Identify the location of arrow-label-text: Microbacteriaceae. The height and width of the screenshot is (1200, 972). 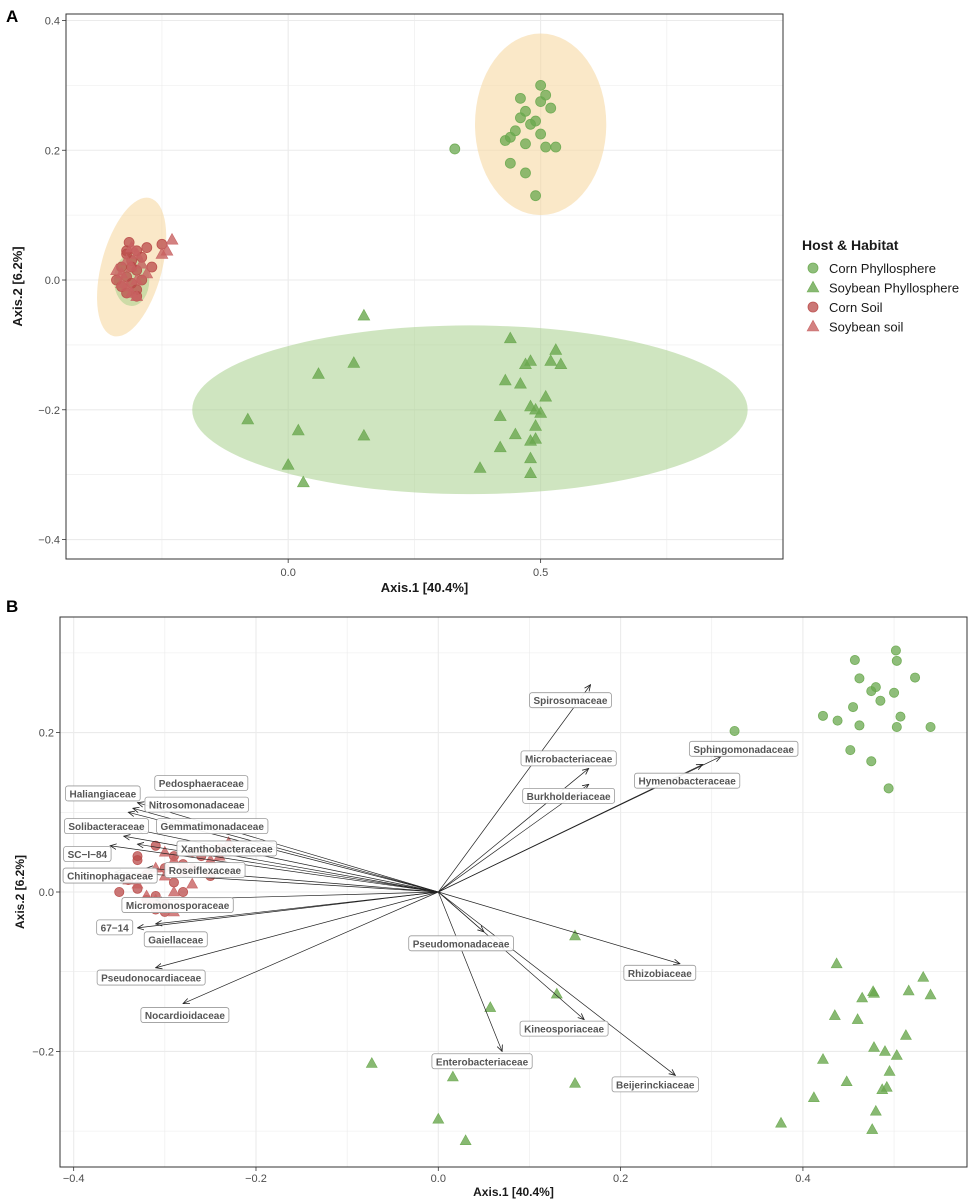
(569, 759).